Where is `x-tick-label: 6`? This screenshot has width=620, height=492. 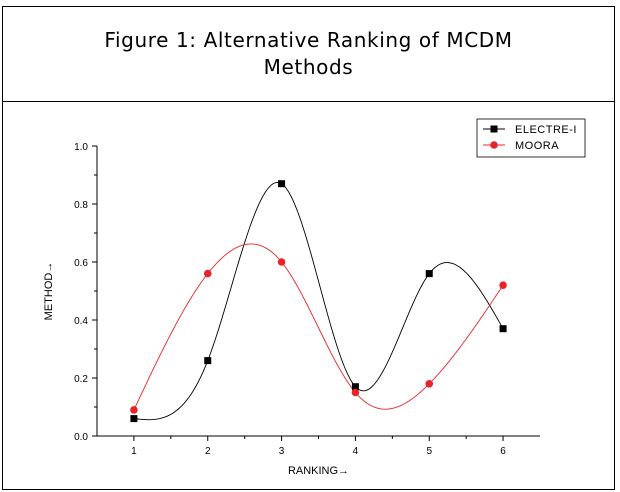 x-tick-label: 6 is located at coordinates (503, 451).